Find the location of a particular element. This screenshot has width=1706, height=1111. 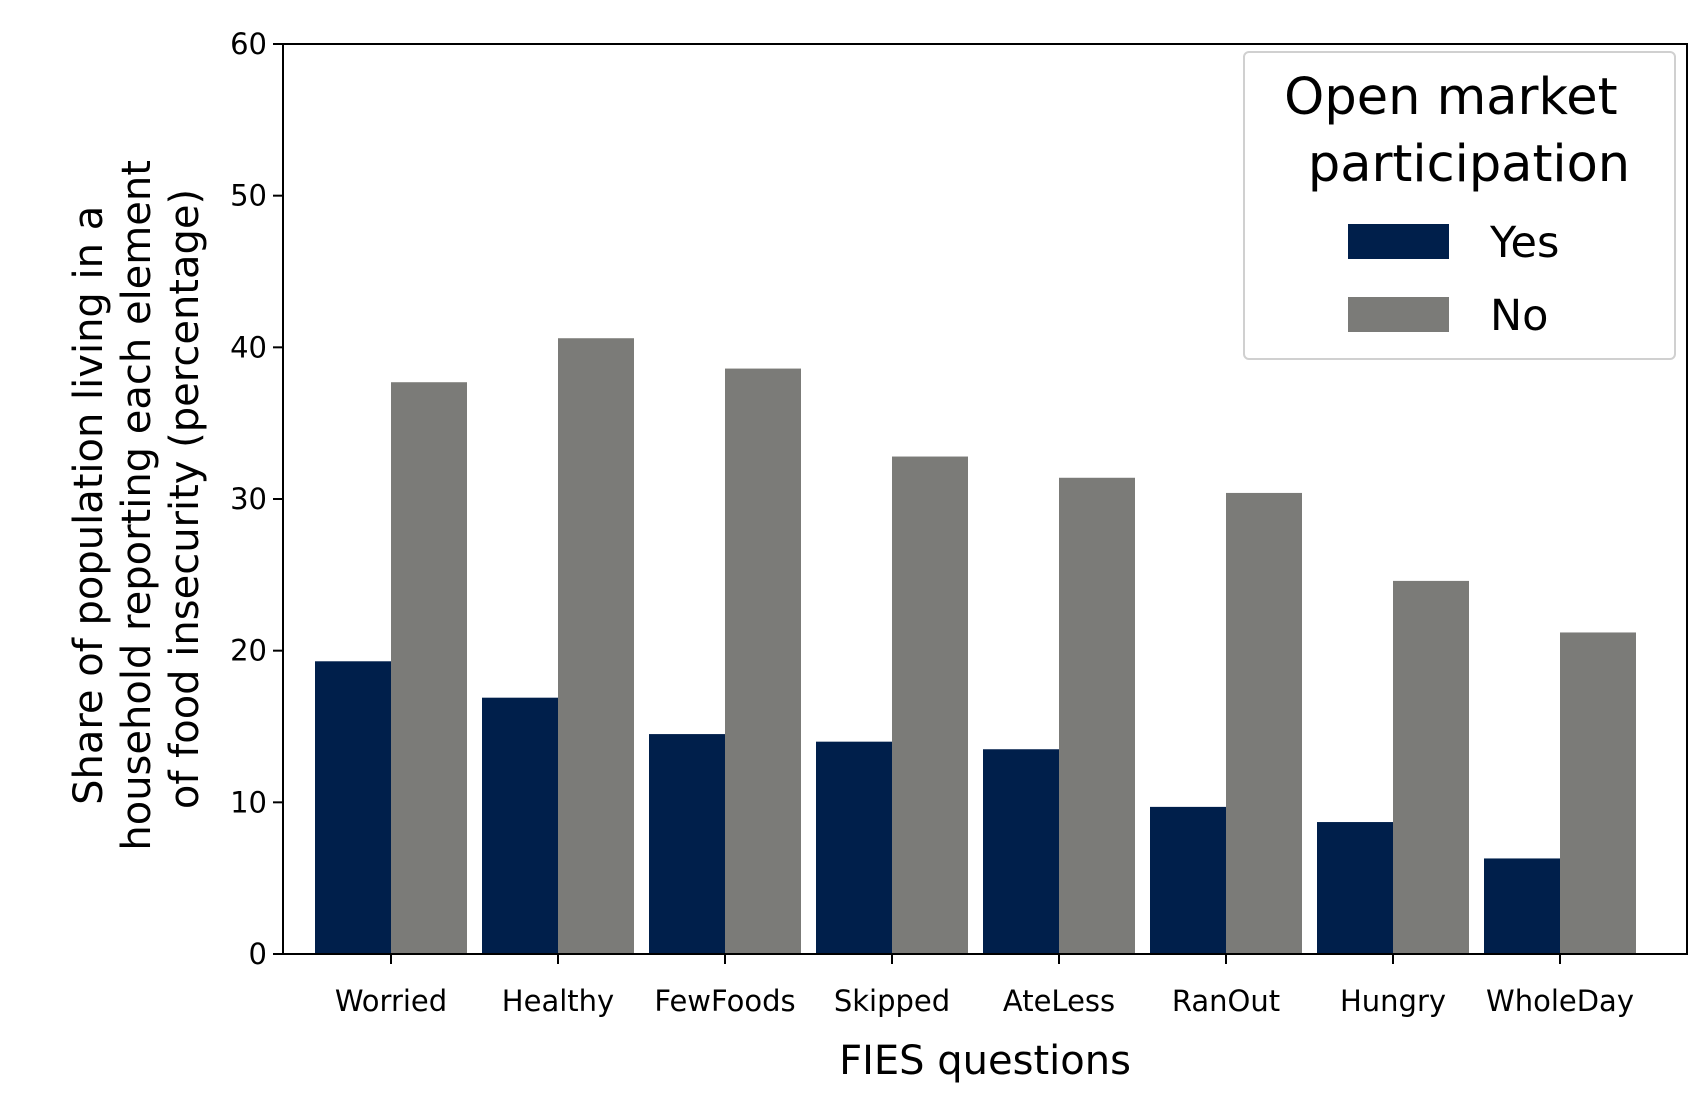

x-tick-label-skipped: Skipped is located at coordinates (892, 1001).